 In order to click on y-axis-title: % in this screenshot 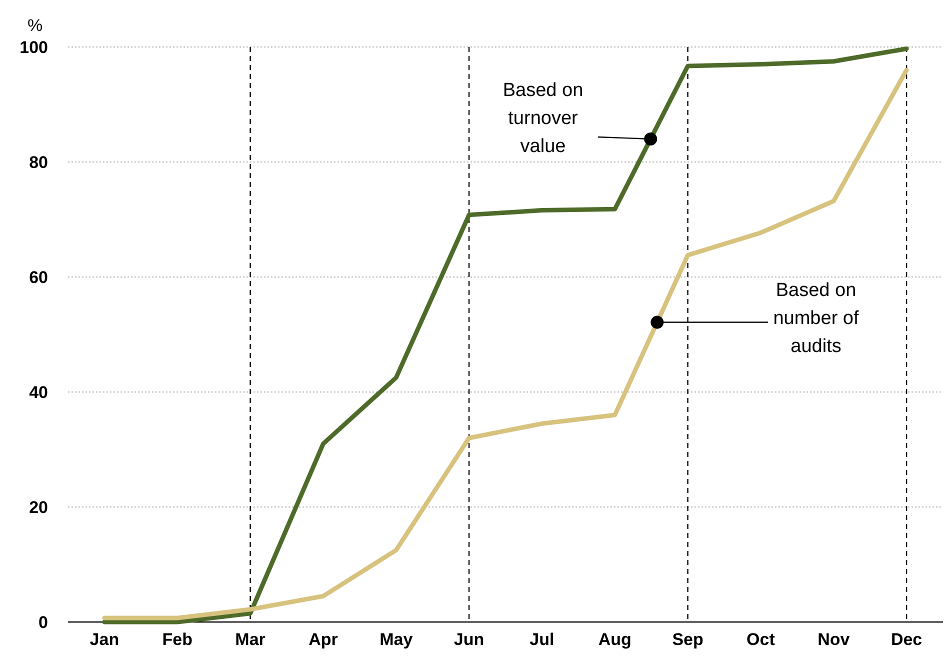, I will do `click(35, 25)`.